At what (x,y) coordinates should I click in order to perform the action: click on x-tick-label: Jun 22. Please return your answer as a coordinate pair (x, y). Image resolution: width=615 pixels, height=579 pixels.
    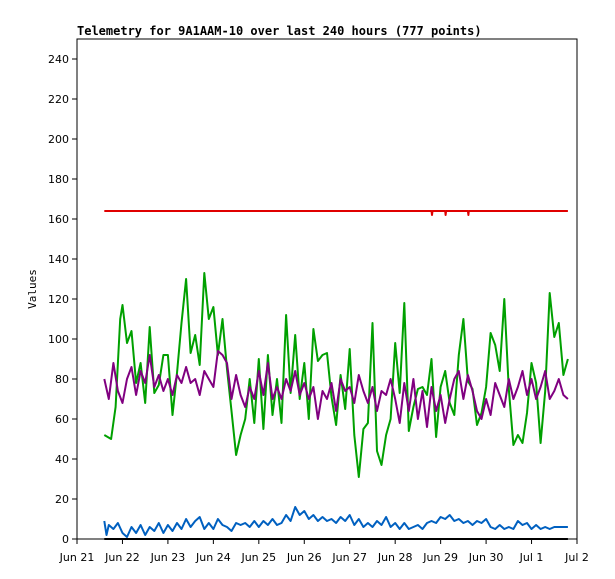
    Looking at the image, I should click on (122, 557).